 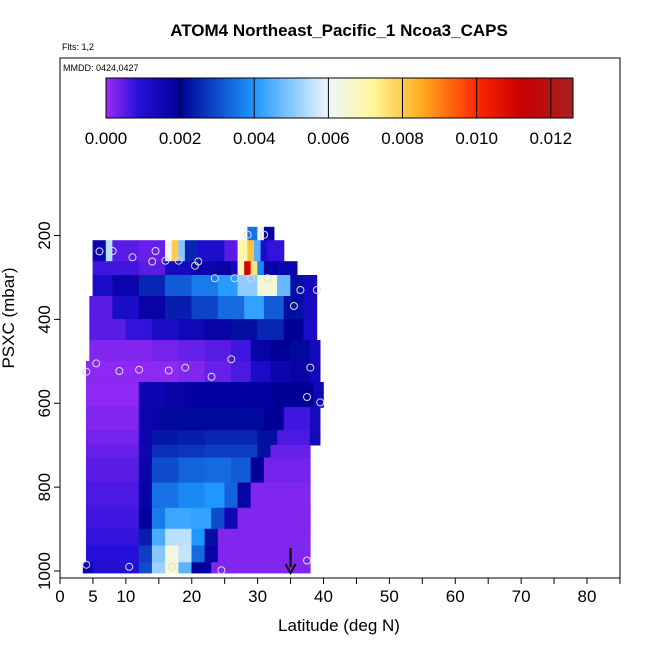 What do you see at coordinates (389, 596) in the screenshot?
I see `x-tick-label: 50` at bounding box center [389, 596].